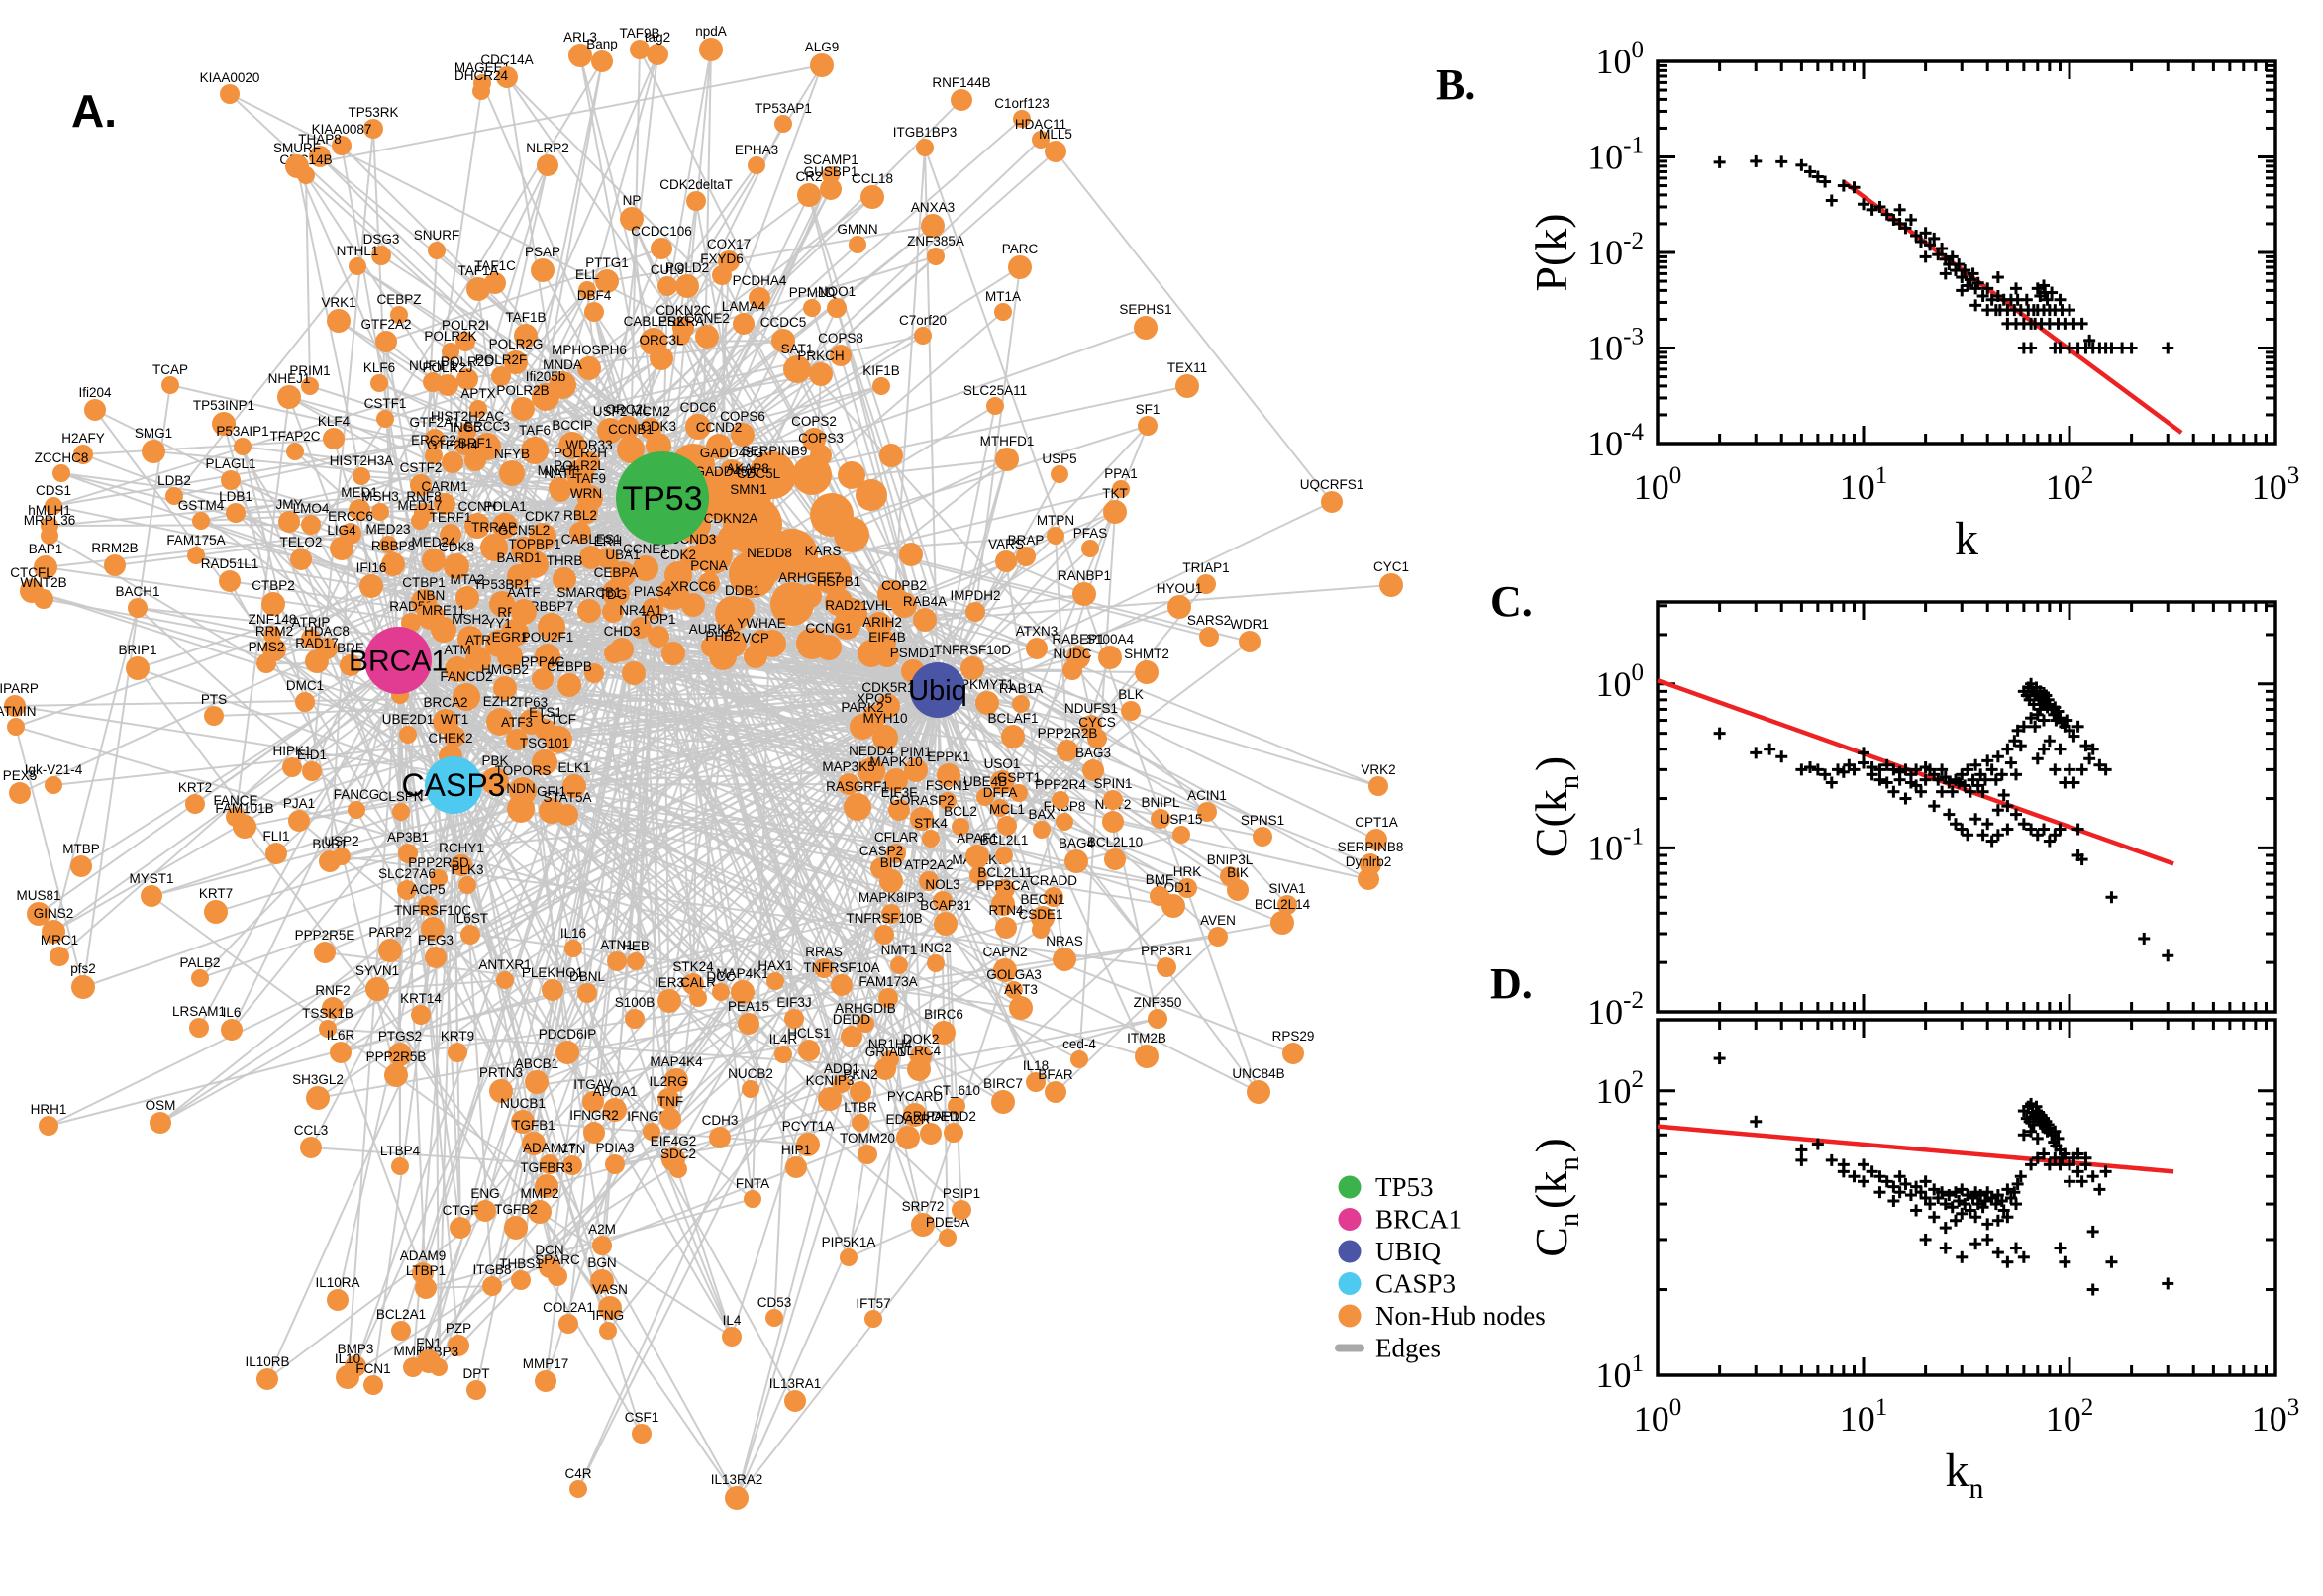 This screenshot has width=2323, height=1596. Describe the element at coordinates (1042, 899) in the screenshot. I see `network-node-label: BECN1` at that location.